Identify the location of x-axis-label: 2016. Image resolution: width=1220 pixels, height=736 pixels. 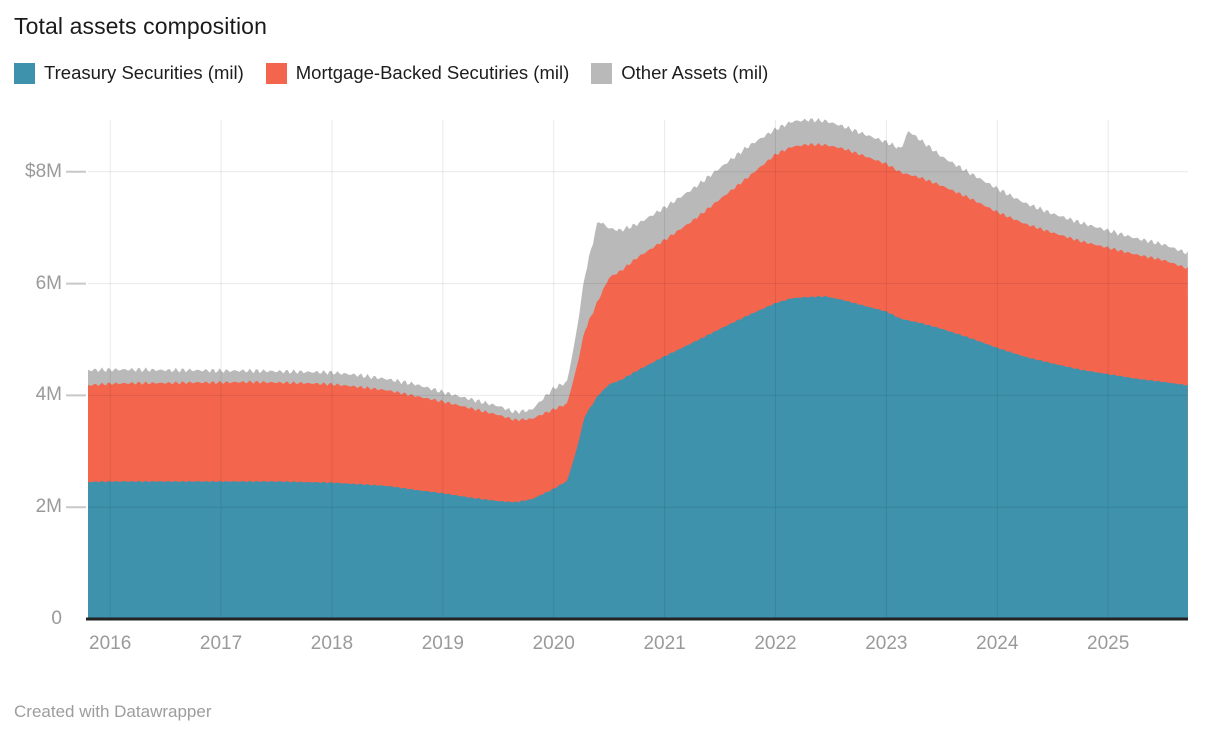
(110, 643).